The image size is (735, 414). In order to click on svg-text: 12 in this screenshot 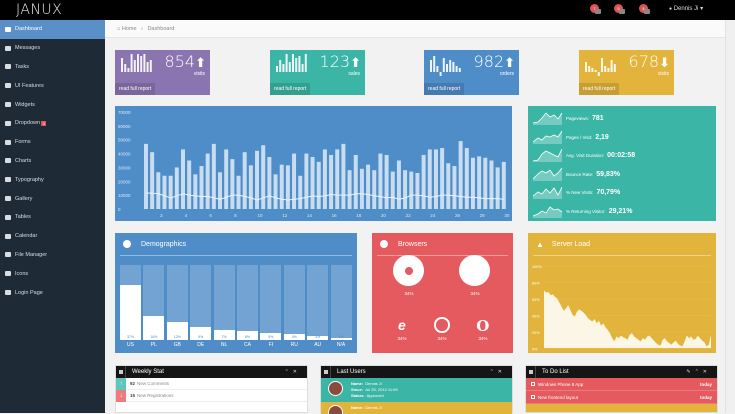, I will do `click(285, 215)`.